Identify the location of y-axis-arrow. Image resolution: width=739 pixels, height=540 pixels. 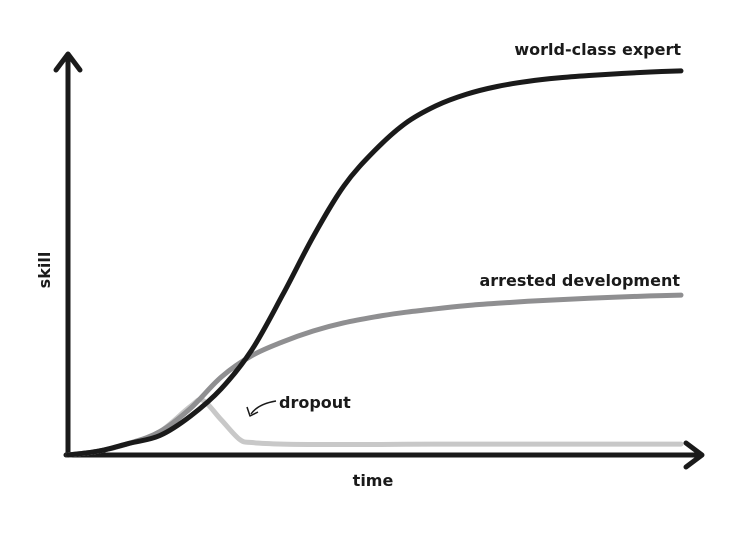
(68, 62).